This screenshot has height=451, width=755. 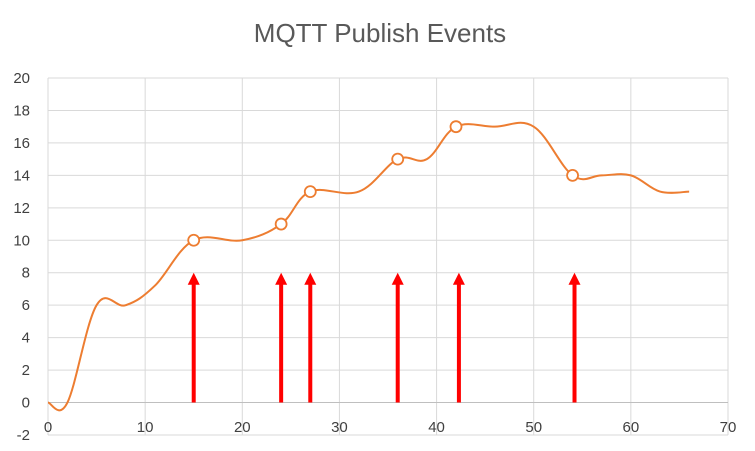 I want to click on x-tick-label: 70, so click(x=728, y=427).